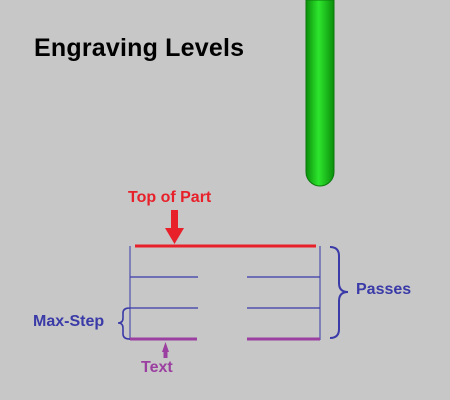 The width and height of the screenshot is (450, 400). What do you see at coordinates (69, 321) in the screenshot?
I see `max-step-label: Max-Step` at bounding box center [69, 321].